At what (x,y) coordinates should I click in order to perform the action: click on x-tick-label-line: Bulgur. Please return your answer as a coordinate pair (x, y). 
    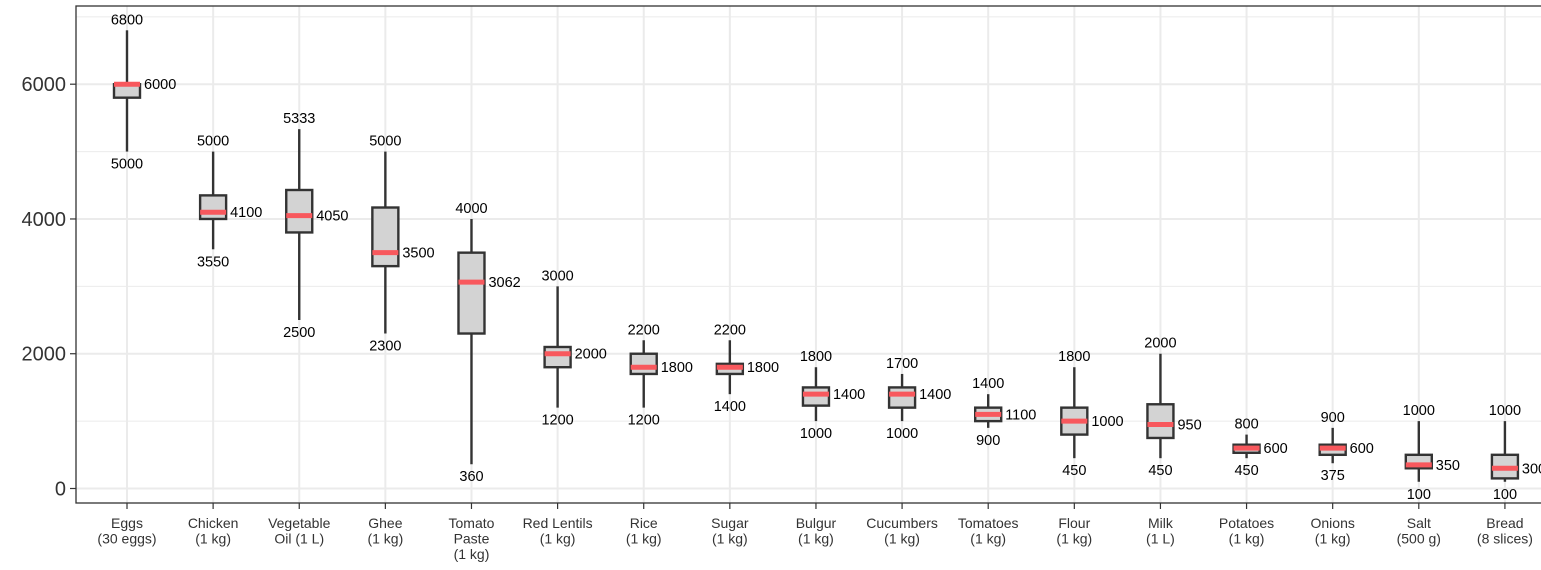
    Looking at the image, I should click on (816, 523).